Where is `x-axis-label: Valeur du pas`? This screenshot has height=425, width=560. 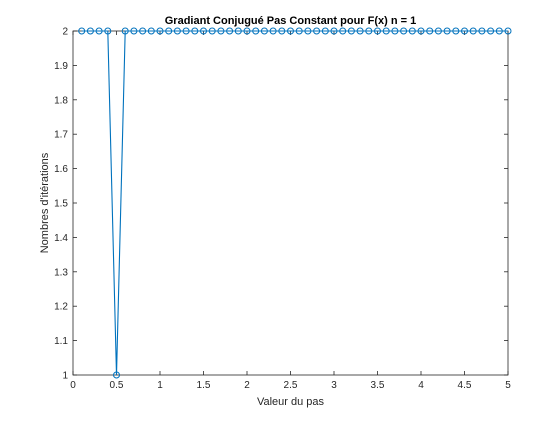 x-axis-label: Valeur du pas is located at coordinates (291, 402).